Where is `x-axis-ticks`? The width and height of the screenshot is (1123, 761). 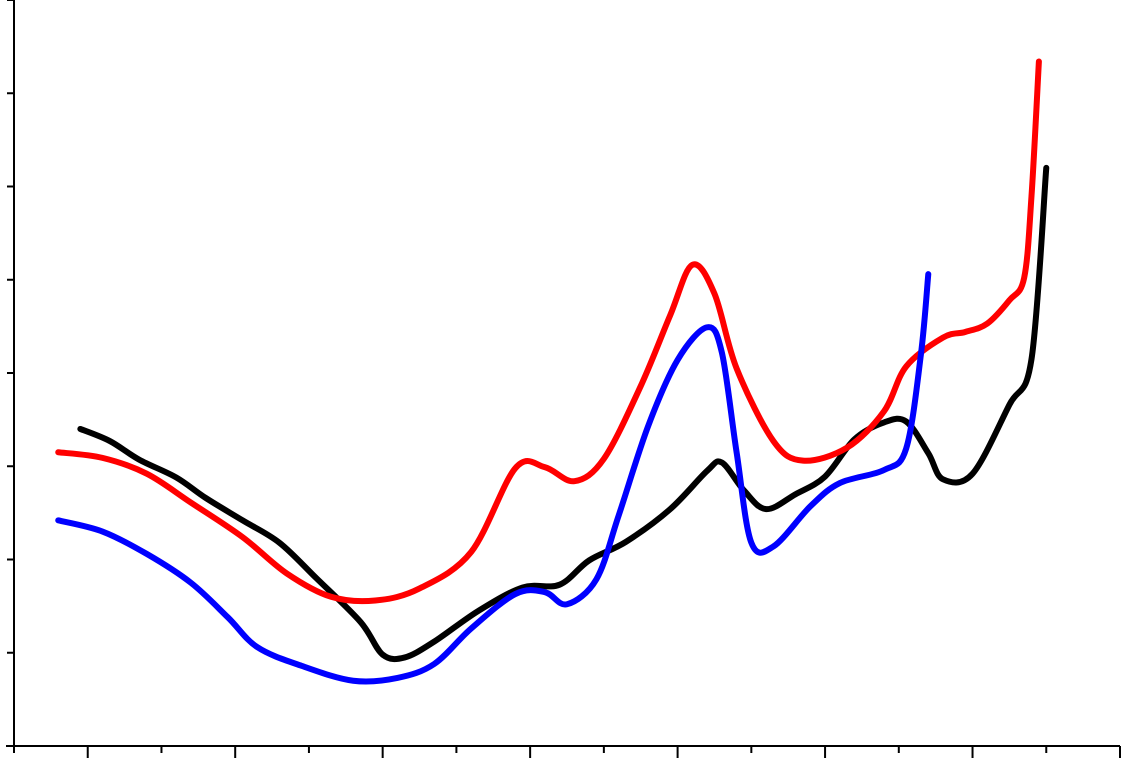
x-axis-ticks is located at coordinates (567, 752).